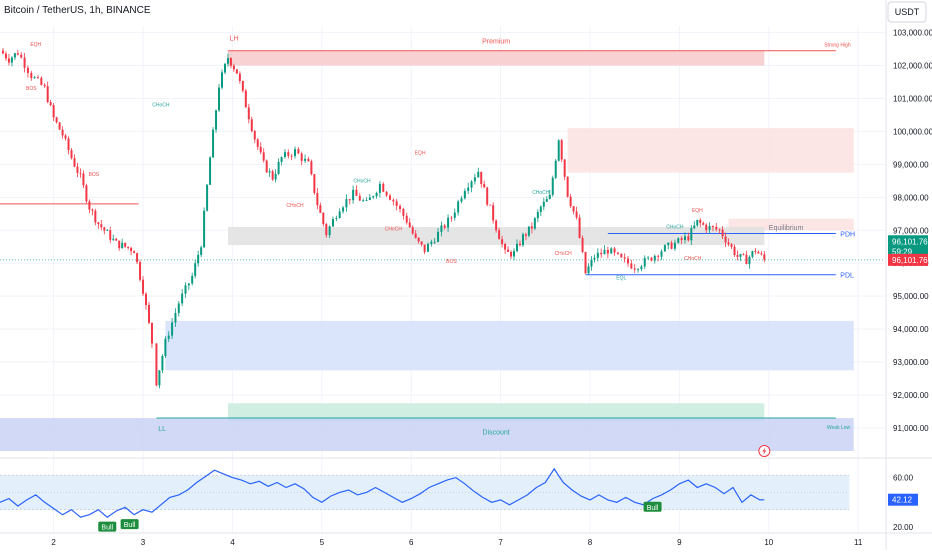 This screenshot has height=555, width=932. Describe the element at coordinates (394, 229) in the screenshot. I see `structure-label: CHoCH` at that location.